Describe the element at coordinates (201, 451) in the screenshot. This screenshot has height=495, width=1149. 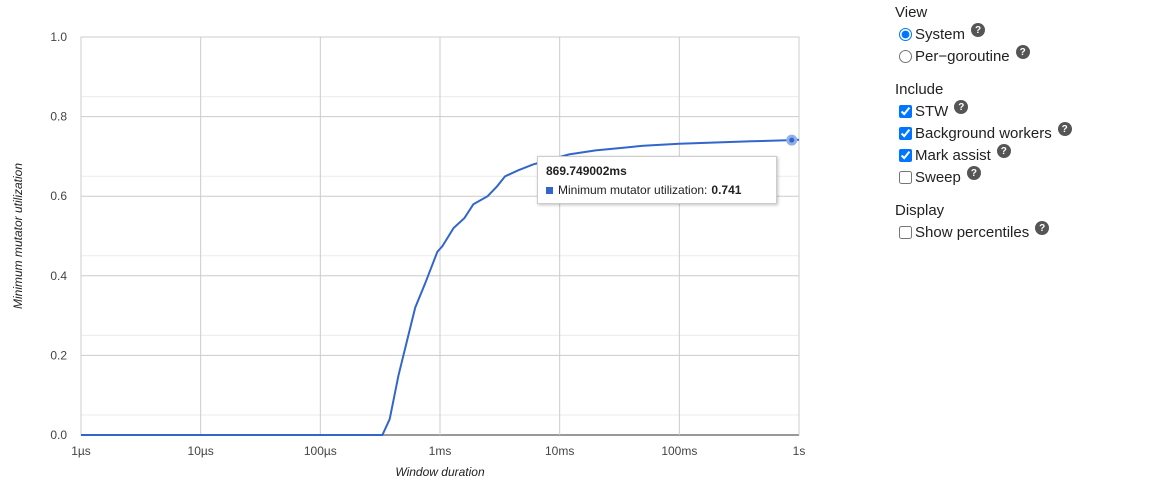
I see `x-tick-label: 10µs` at that location.